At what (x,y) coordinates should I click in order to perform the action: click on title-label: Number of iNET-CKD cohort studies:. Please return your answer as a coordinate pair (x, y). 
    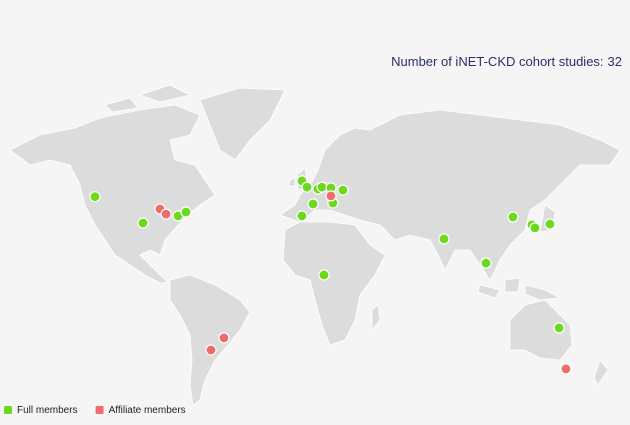
    Looking at the image, I should click on (497, 61).